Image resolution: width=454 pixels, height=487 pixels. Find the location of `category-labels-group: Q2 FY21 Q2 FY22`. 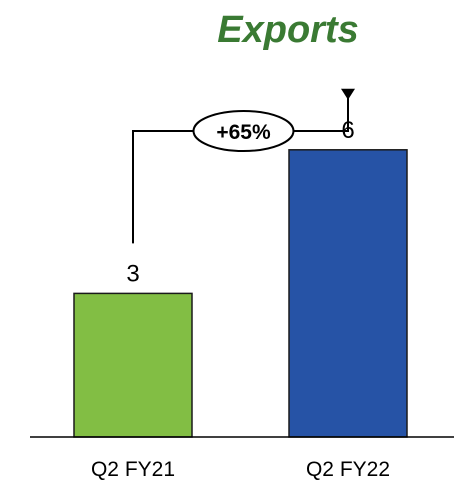

category-labels-group: Q2 FY21 Q2 FY22 is located at coordinates (240, 469).